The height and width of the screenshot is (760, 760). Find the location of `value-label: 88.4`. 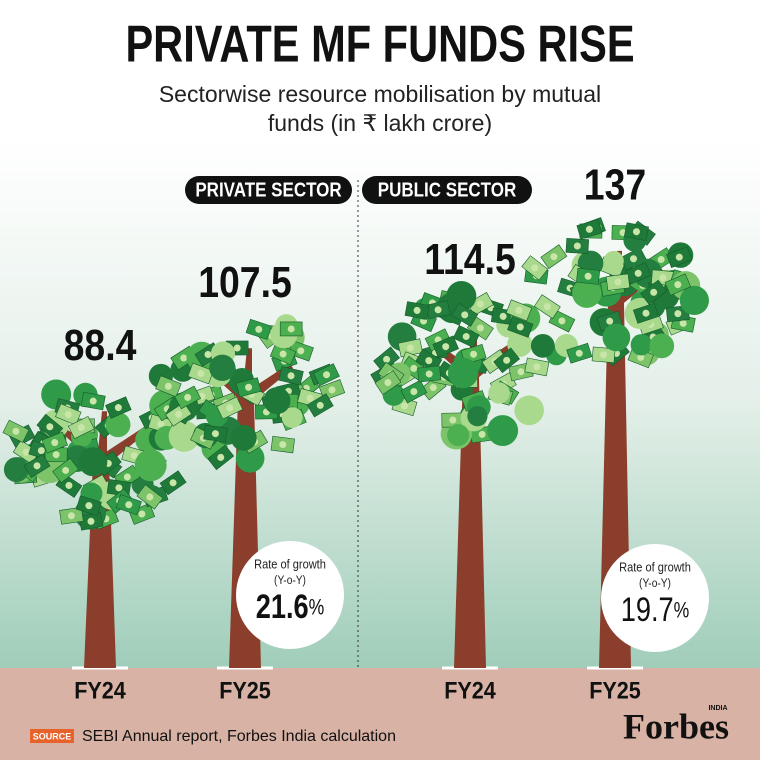

value-label: 88.4 is located at coordinates (100, 345).